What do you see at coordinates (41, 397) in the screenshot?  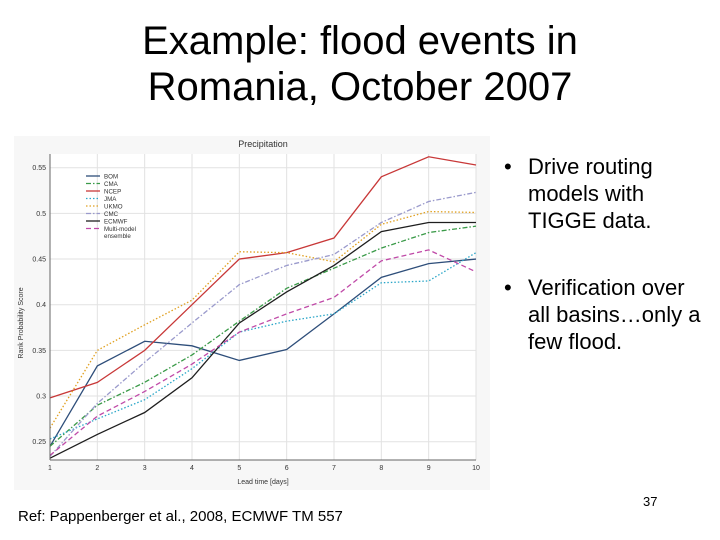 I see `y-tick-label: 0.3` at bounding box center [41, 397].